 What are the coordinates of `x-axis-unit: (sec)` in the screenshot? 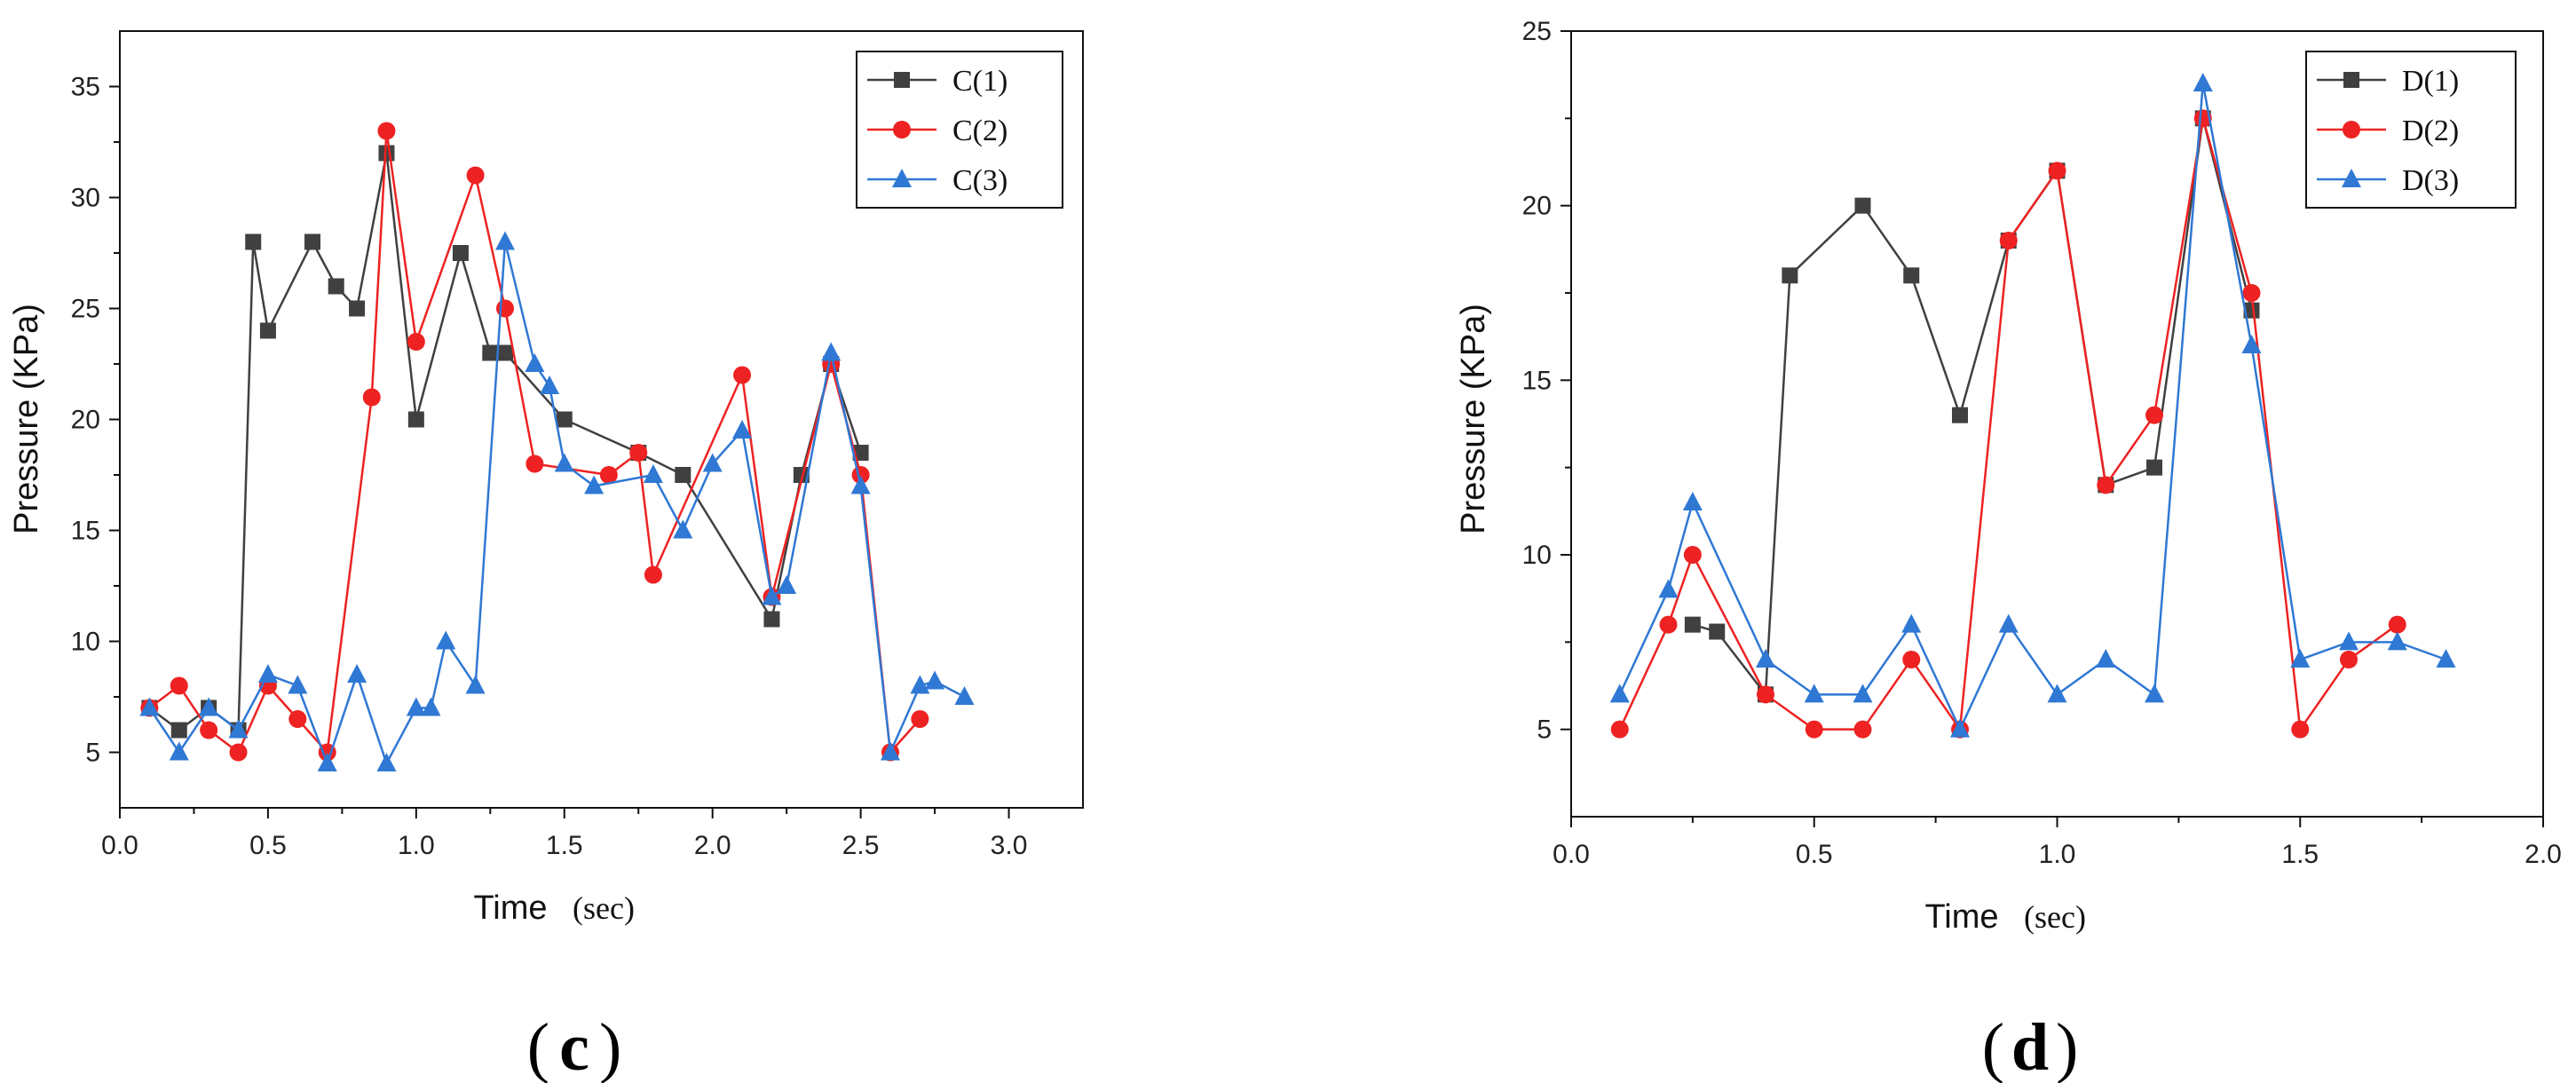 It's located at (2055, 917).